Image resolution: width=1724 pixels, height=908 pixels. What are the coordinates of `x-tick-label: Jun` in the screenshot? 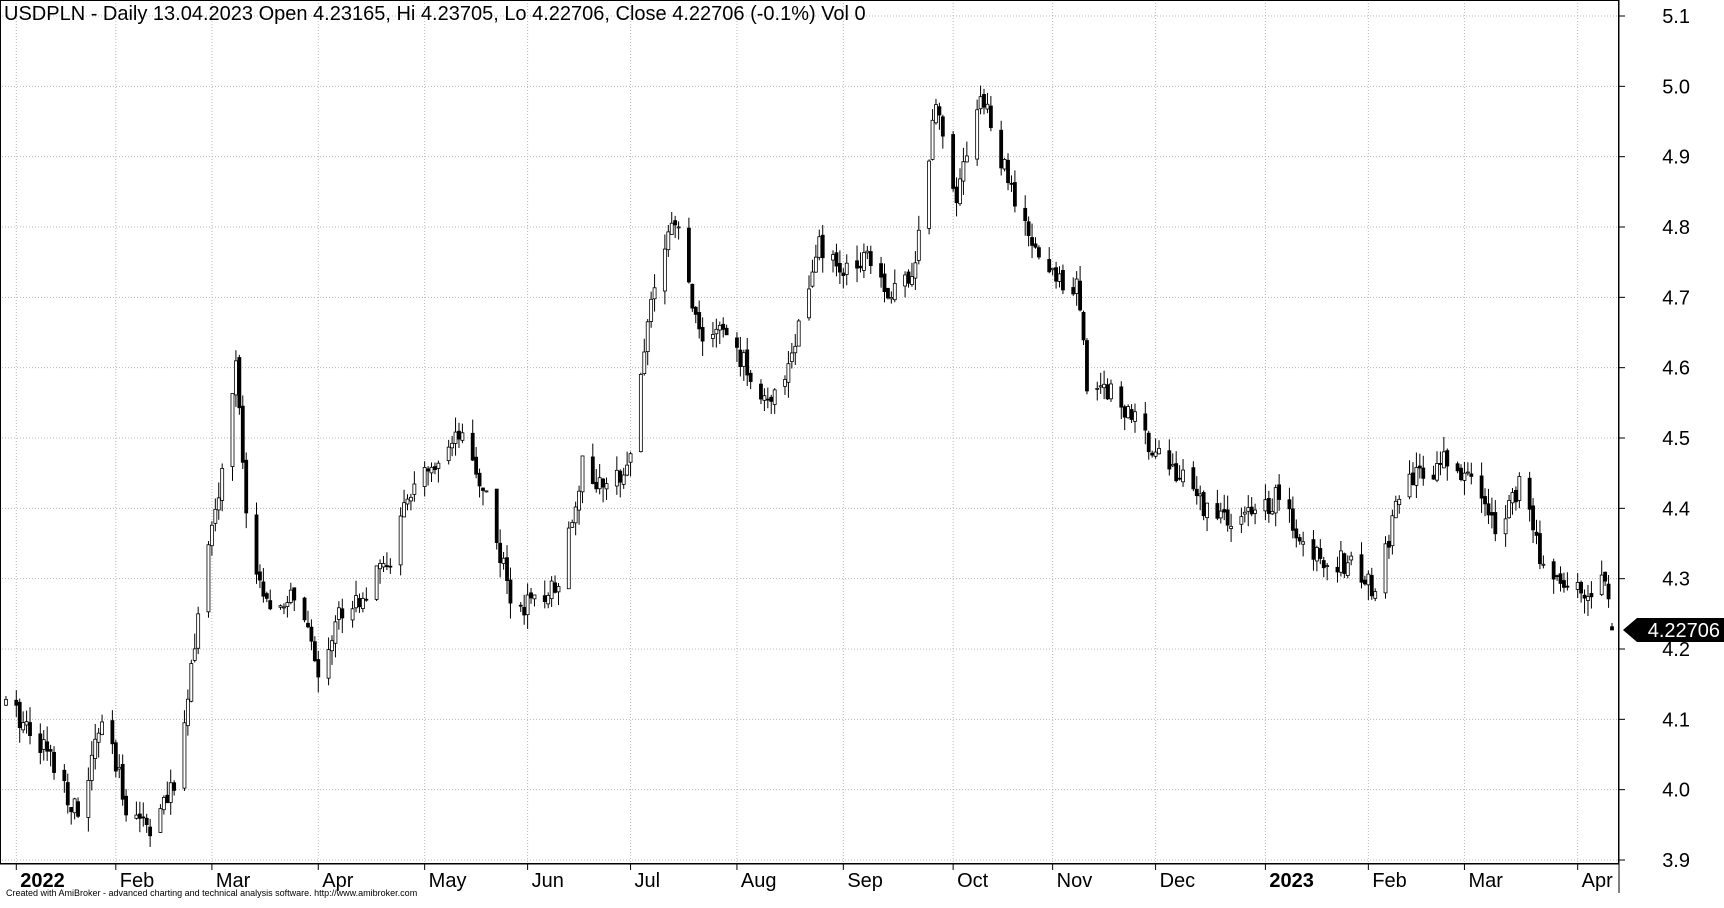 It's located at (548, 881).